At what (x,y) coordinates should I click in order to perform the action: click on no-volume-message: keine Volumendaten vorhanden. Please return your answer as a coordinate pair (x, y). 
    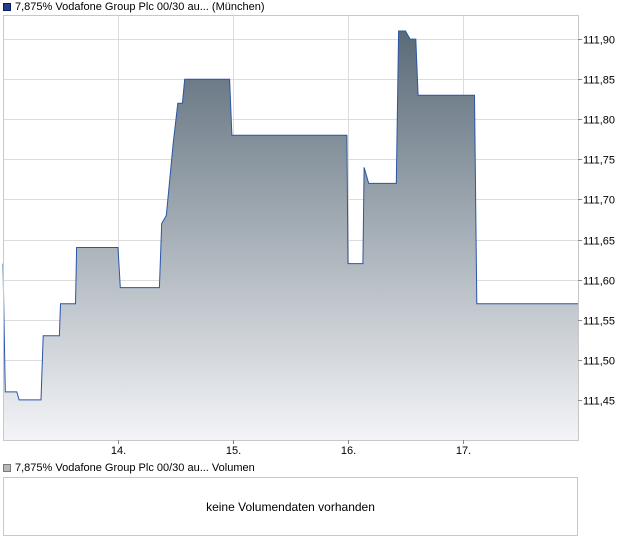
    Looking at the image, I should click on (290, 506).